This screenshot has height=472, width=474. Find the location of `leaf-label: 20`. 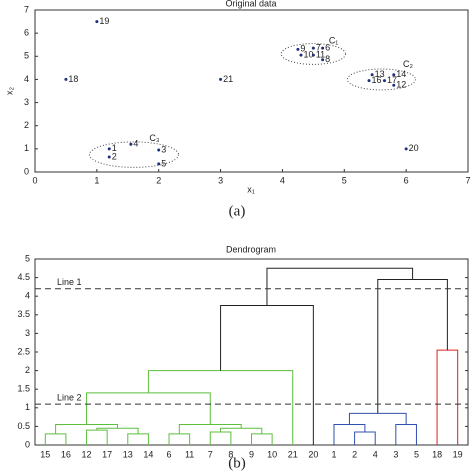

leaf-label: 20 is located at coordinates (313, 454).